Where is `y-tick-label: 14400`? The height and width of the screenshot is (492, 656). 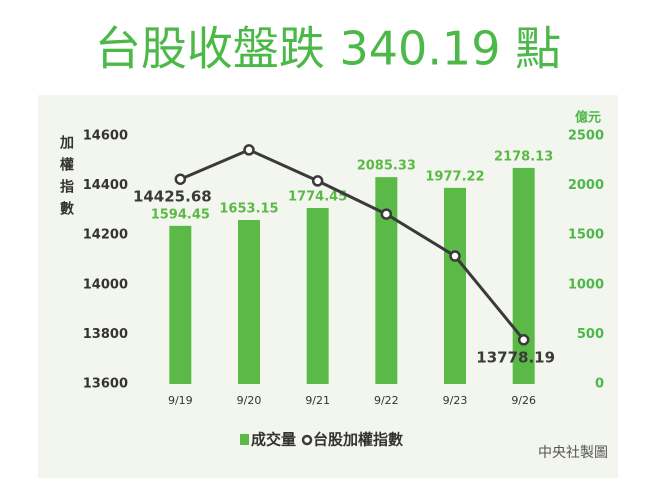
y-tick-label: 14400 is located at coordinates (105, 185).